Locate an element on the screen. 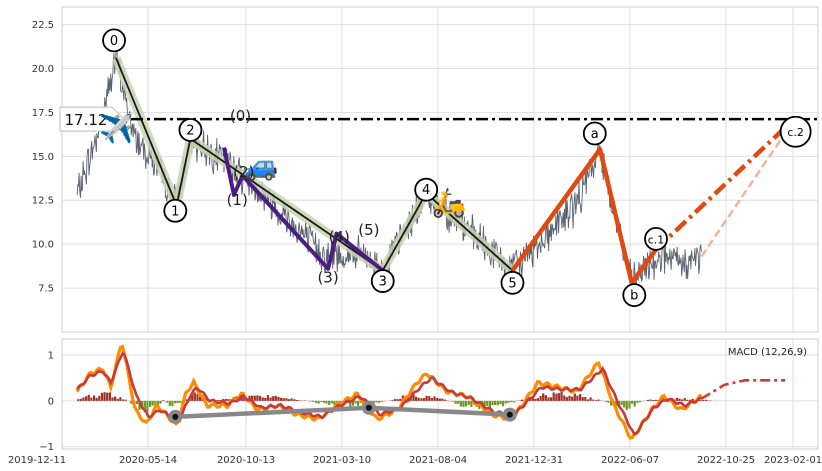 The width and height of the screenshot is (822, 471). macd-legend-label: MACD (12,26,9) is located at coordinates (767, 352).